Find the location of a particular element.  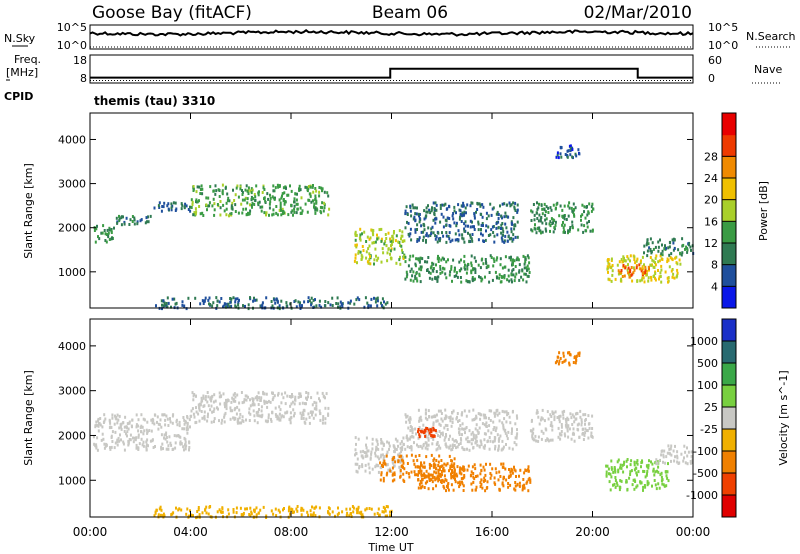

colorbar-segment is located at coordinates (729, 189).